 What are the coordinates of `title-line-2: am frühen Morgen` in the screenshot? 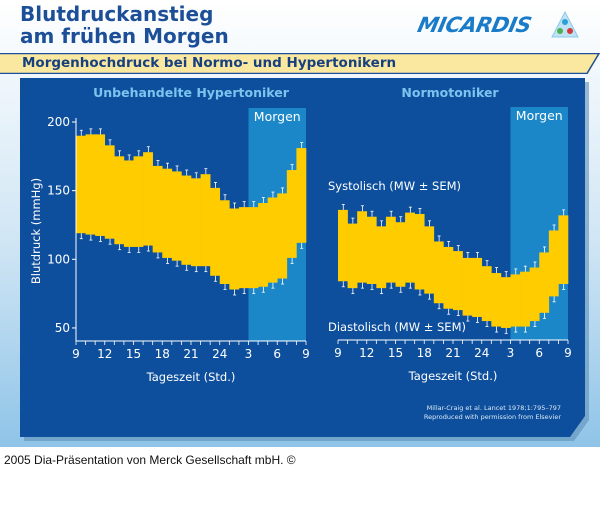 It's located at (124, 36).